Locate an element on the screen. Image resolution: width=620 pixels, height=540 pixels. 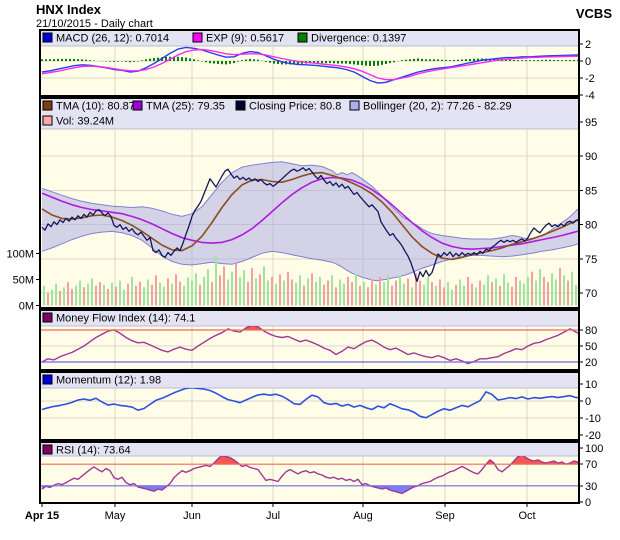
month-label: Aug is located at coordinates (363, 516).